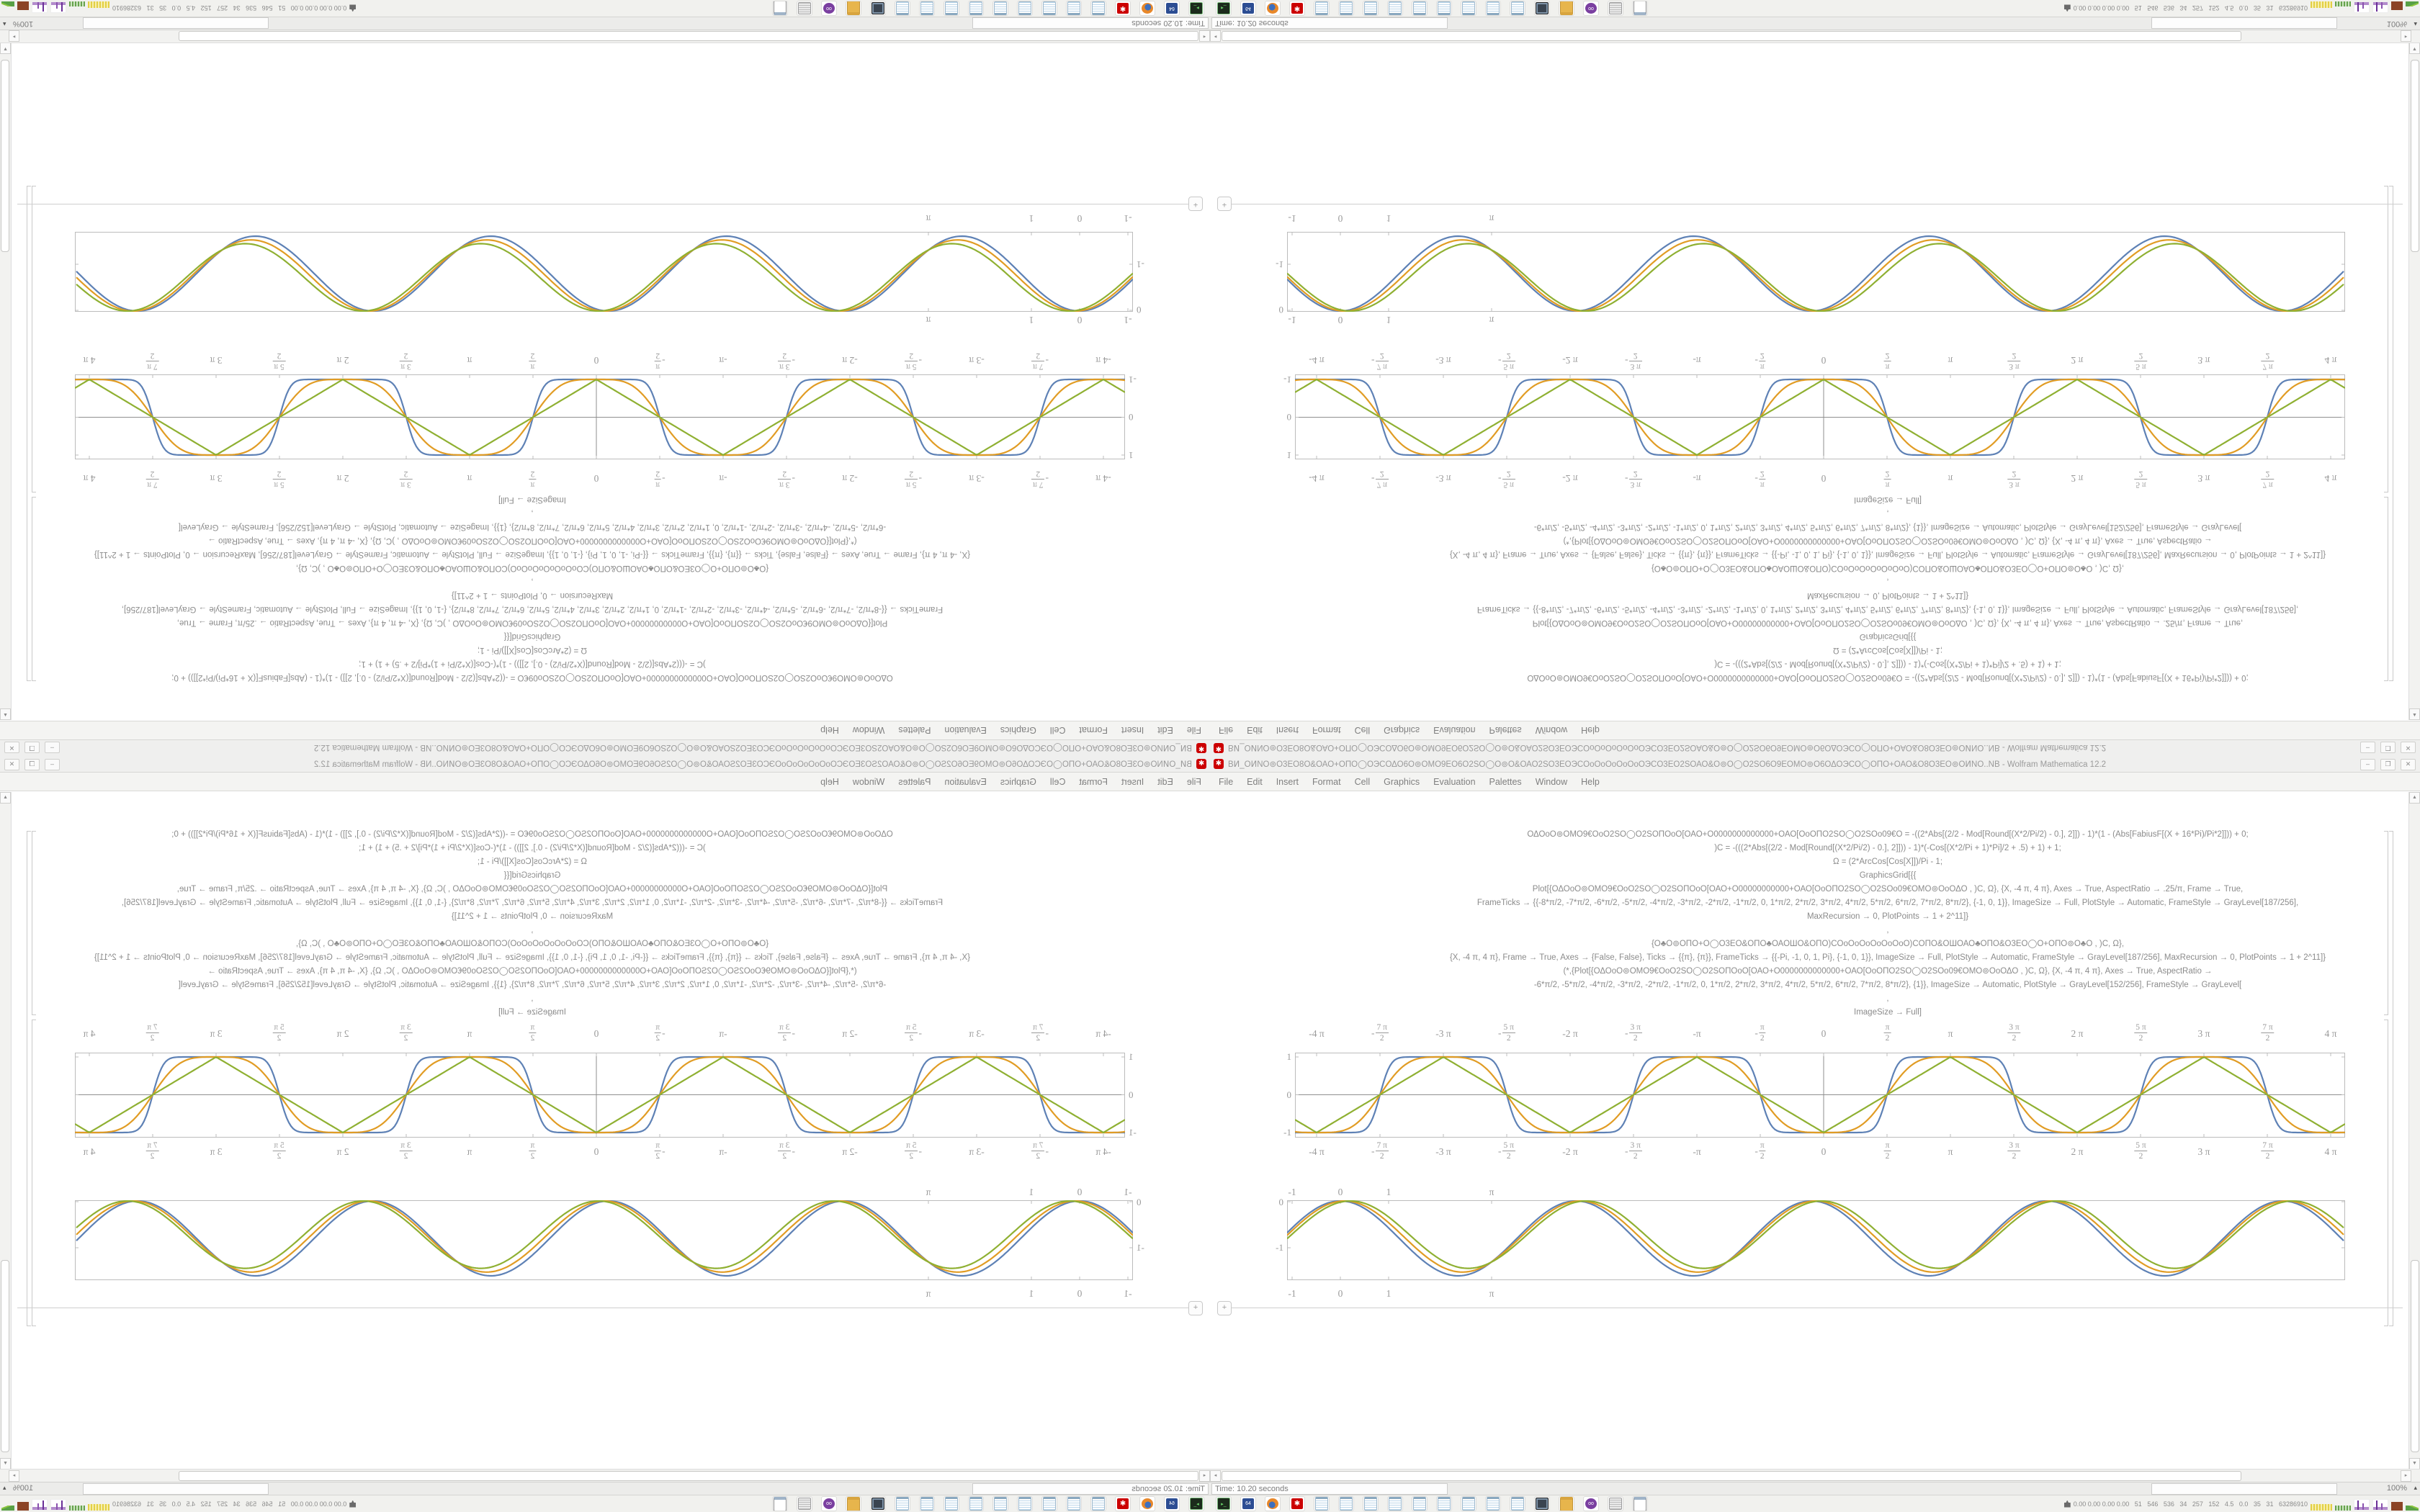  Describe the element at coordinates (1297, 1503) in the screenshot. I see `taskbar-spikey-icon: ✱` at that location.